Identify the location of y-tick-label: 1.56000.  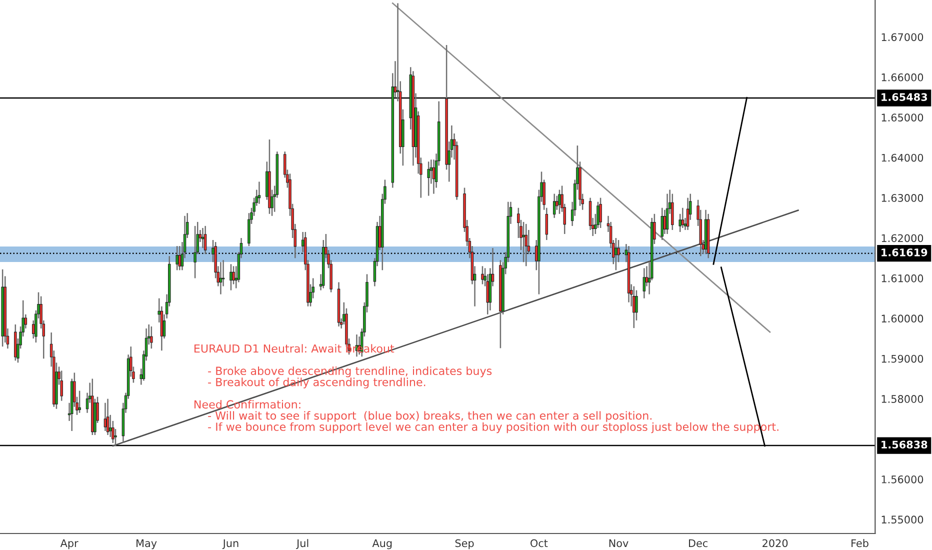
(903, 479).